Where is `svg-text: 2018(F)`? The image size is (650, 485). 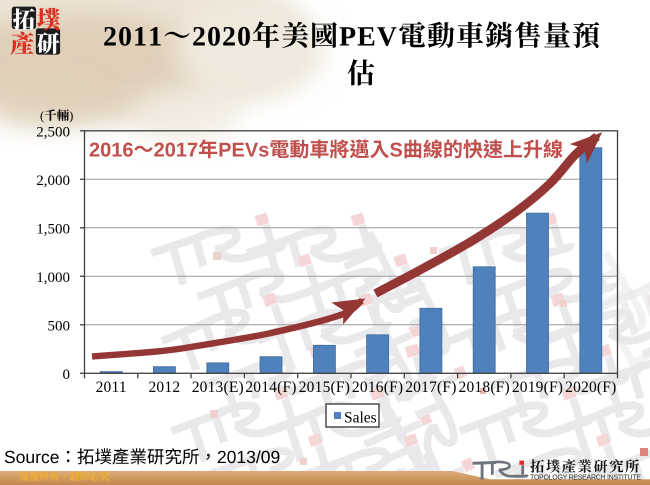 svg-text: 2018(F) is located at coordinates (484, 387).